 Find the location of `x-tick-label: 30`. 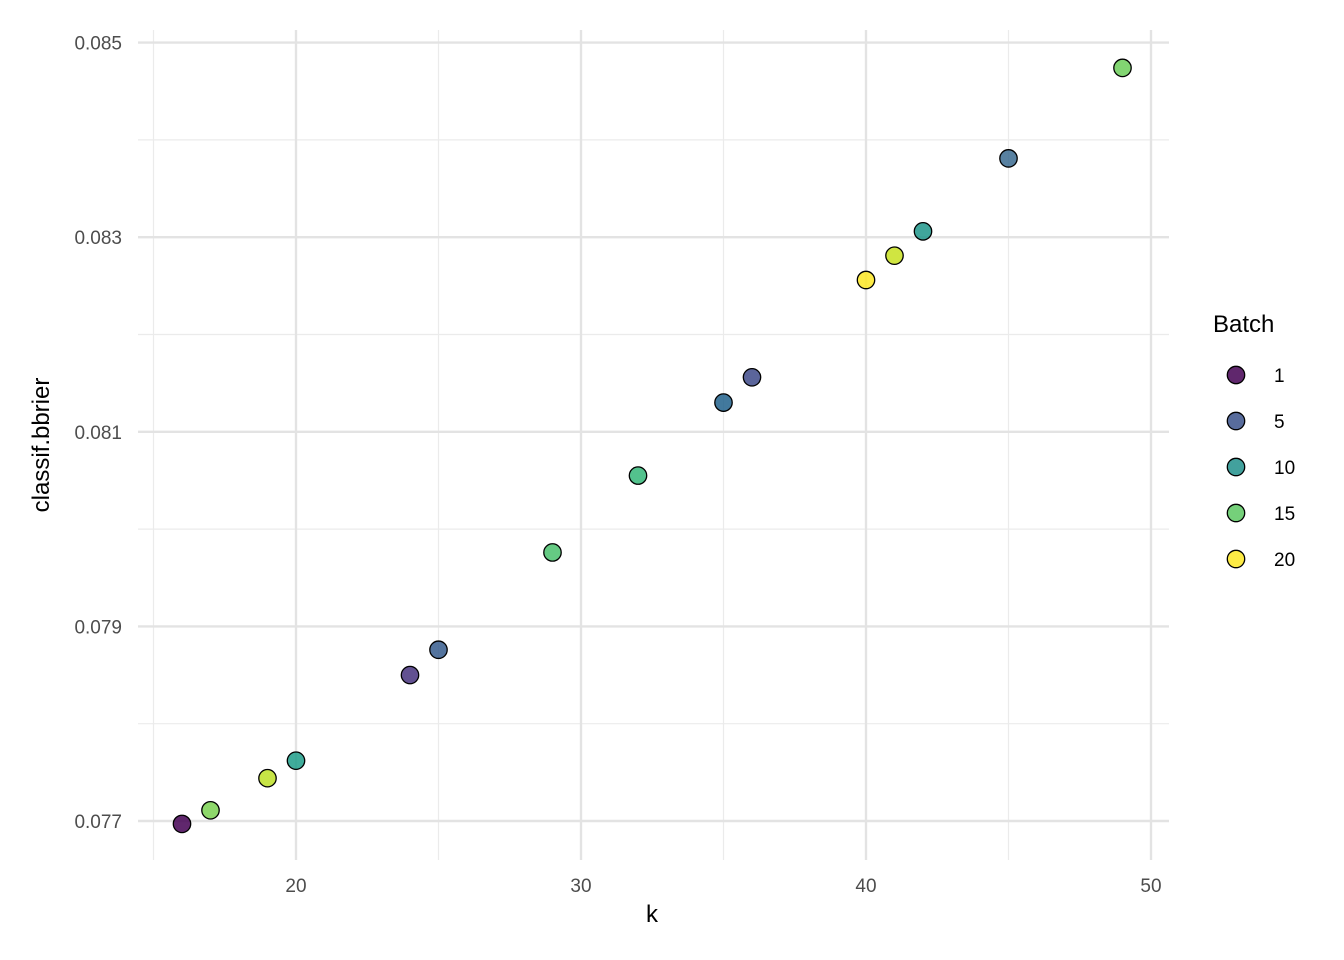

x-tick-label: 30 is located at coordinates (580, 886).